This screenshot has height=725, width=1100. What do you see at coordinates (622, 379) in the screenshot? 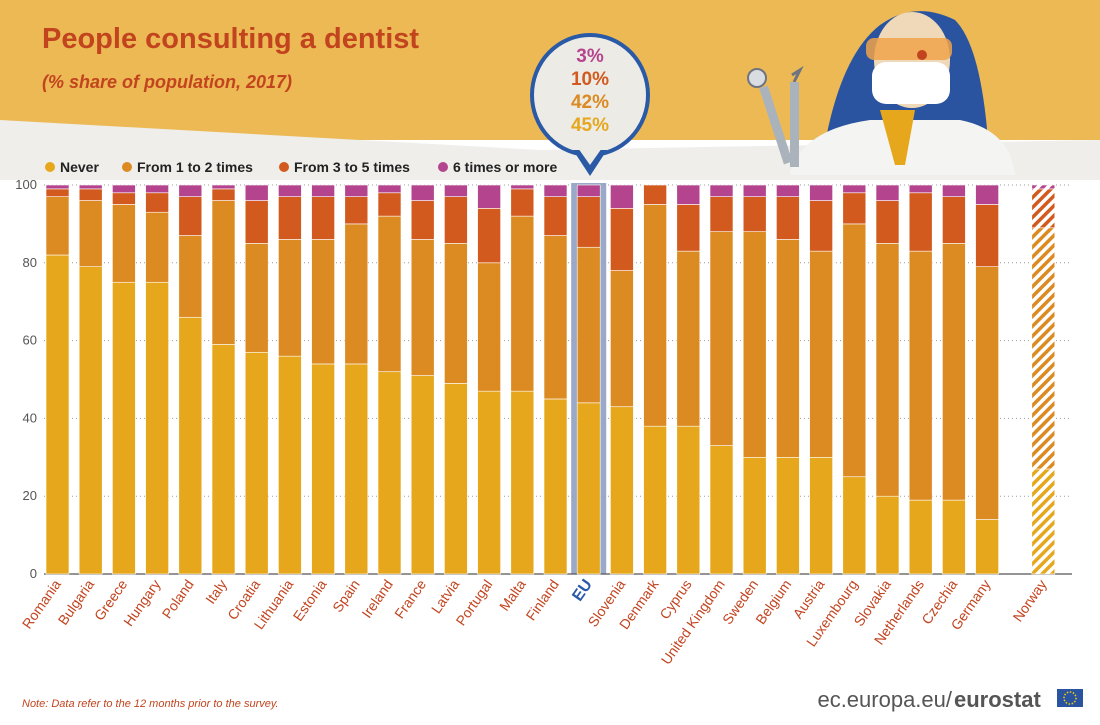
I see `bar-stack-slovenia` at bounding box center [622, 379].